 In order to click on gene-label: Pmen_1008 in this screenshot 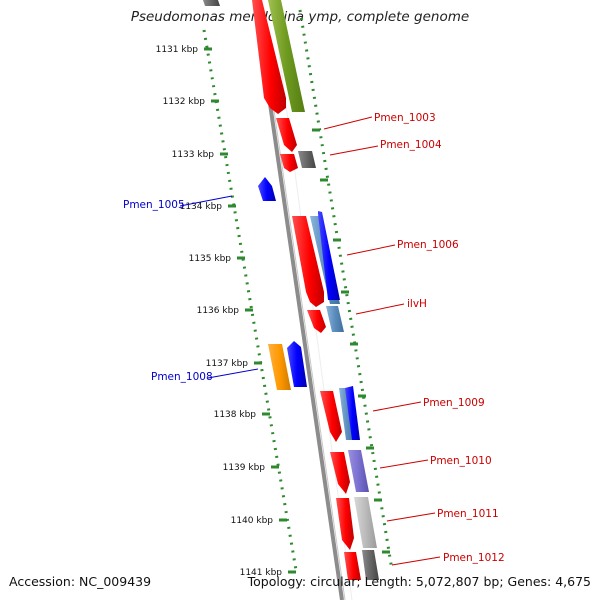, I will do `click(182, 377)`.